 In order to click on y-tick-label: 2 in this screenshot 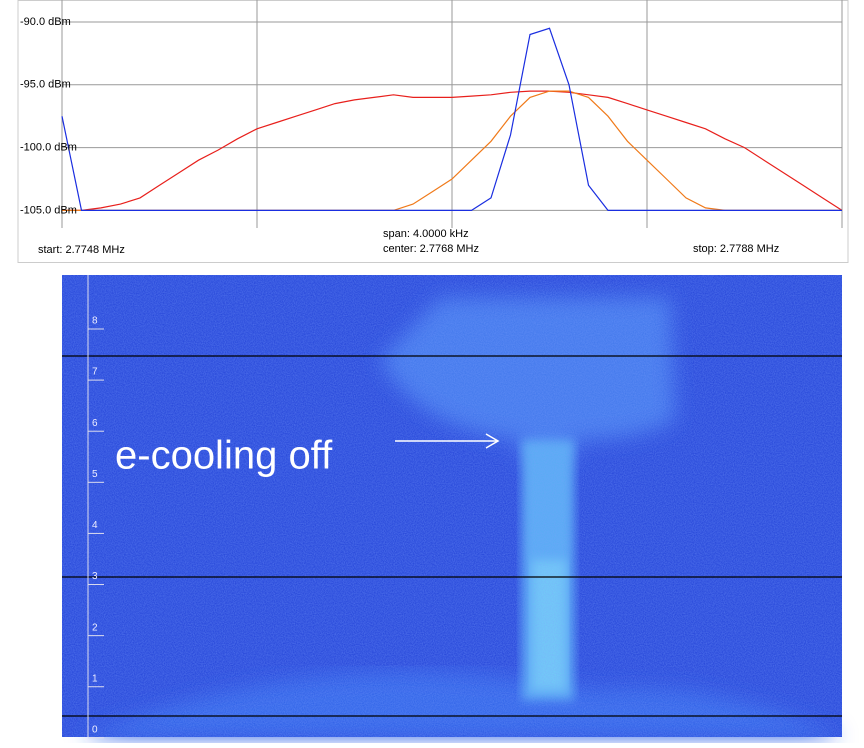, I will do `click(95, 627)`.